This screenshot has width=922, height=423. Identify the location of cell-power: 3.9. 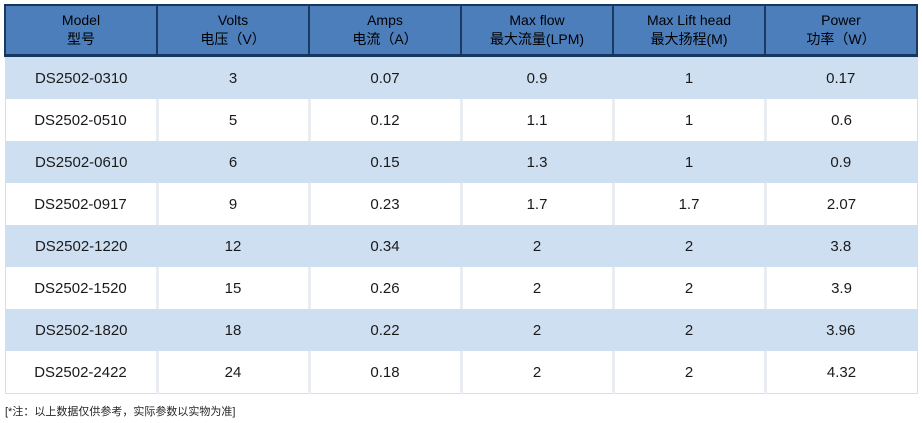
(840, 288).